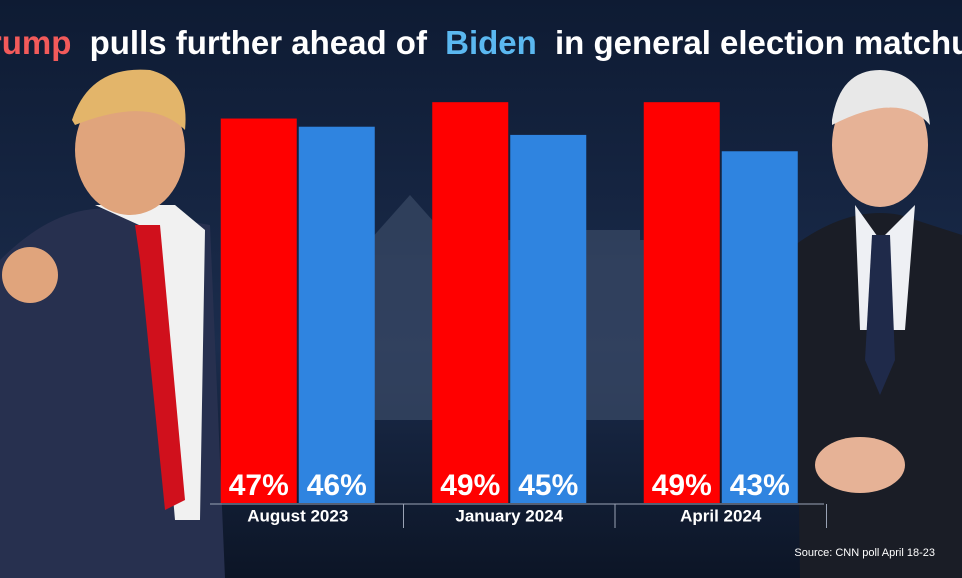  What do you see at coordinates (760, 485) in the screenshot?
I see `value-label: 43%` at bounding box center [760, 485].